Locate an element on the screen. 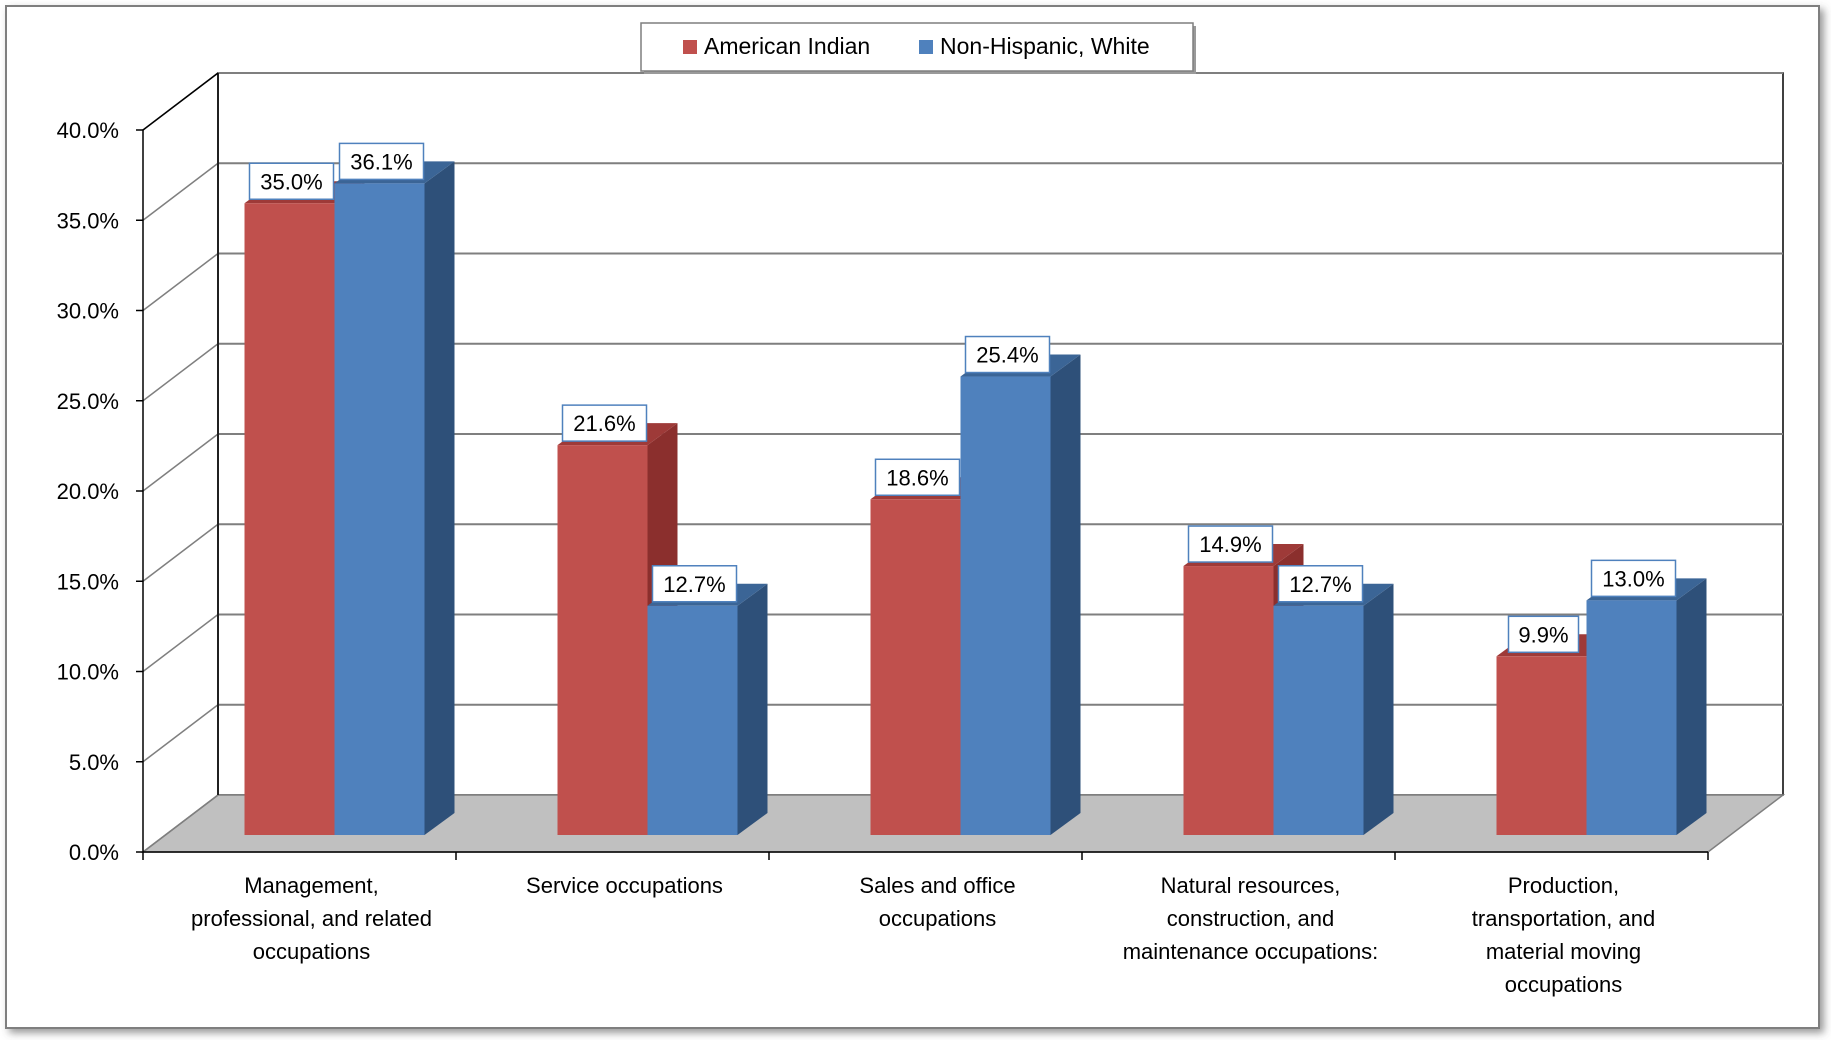 Image resolution: width=1831 pixels, height=1040 pixels. data-label: 35.0% is located at coordinates (291, 181).